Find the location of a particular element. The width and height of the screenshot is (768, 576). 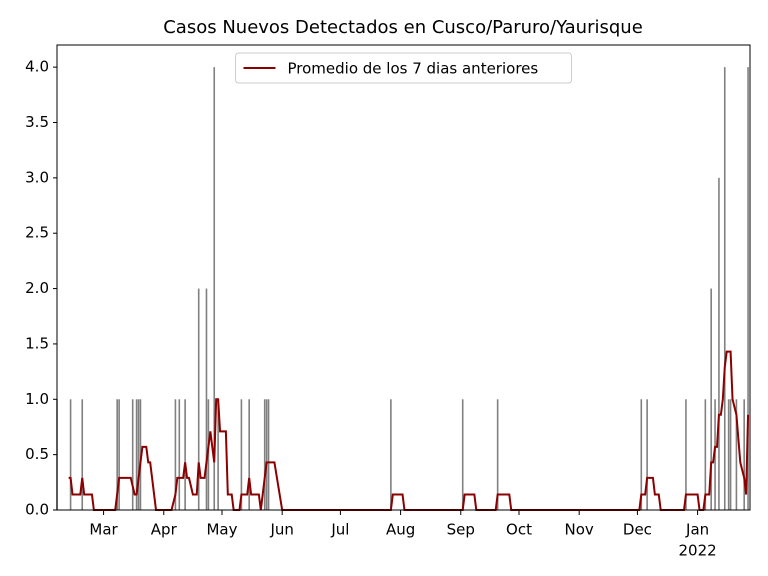

y-tick-label: 4.0 is located at coordinates (37, 67).